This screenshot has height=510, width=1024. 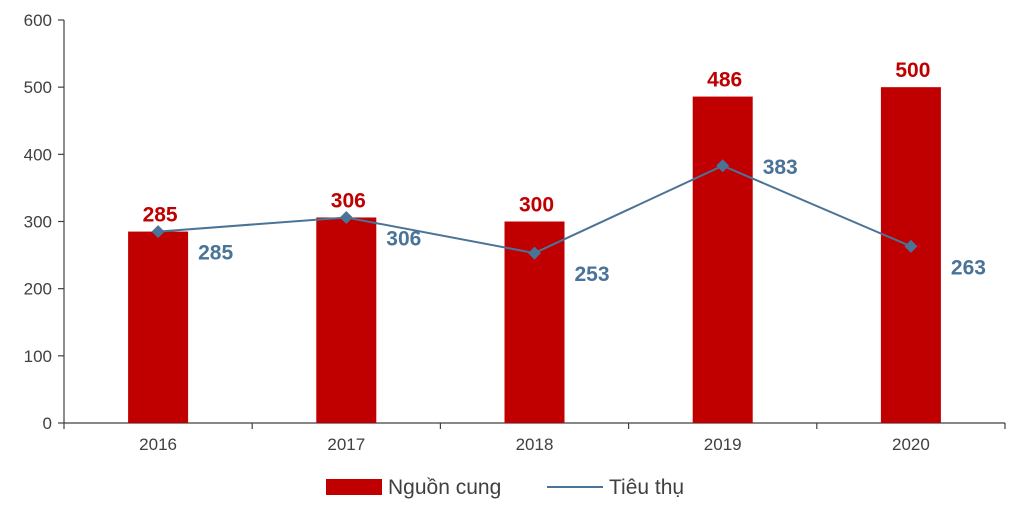 What do you see at coordinates (160, 215) in the screenshot?
I see `bar-value-label: 285` at bounding box center [160, 215].